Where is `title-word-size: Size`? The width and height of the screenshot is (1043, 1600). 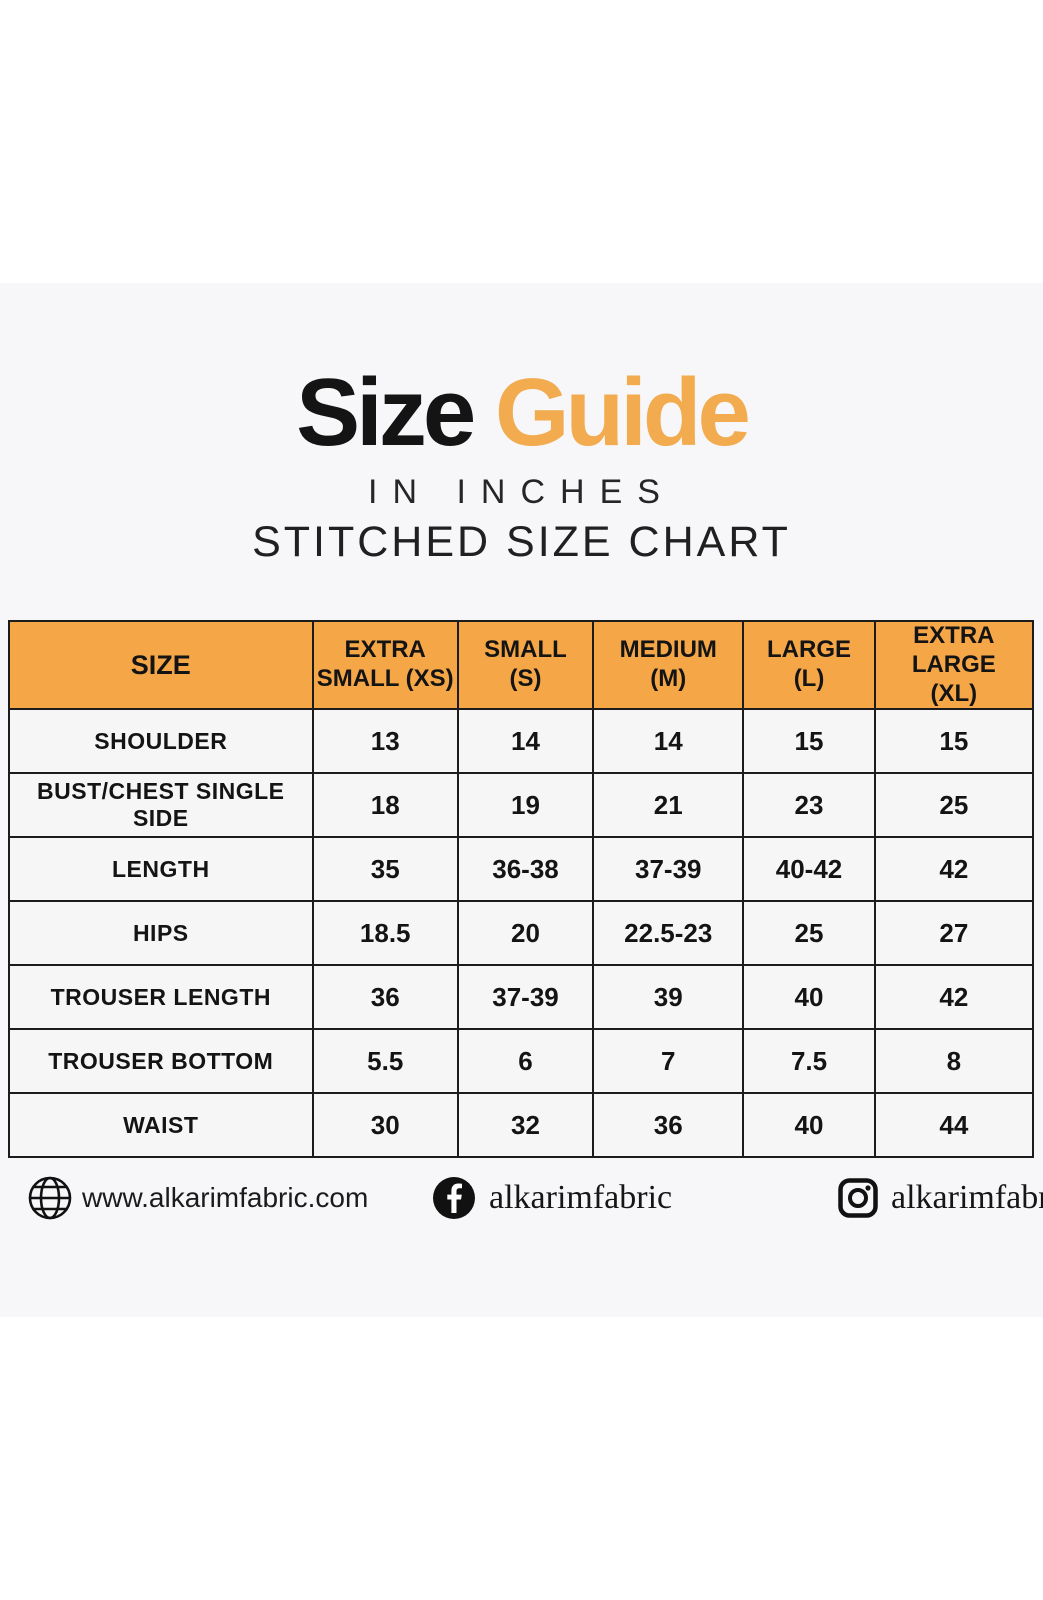 title-word-size: Size is located at coordinates (386, 412).